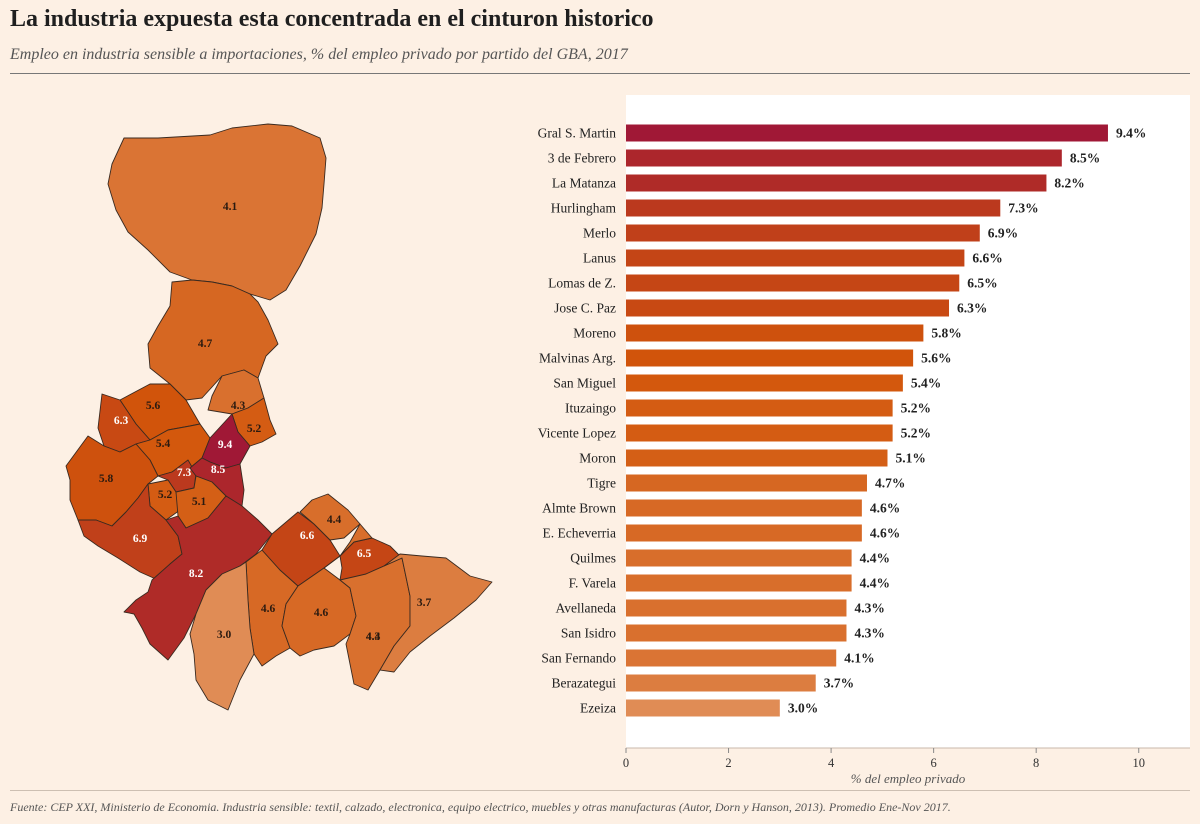  I want to click on category-label: Jose C. Paz, so click(585, 308).